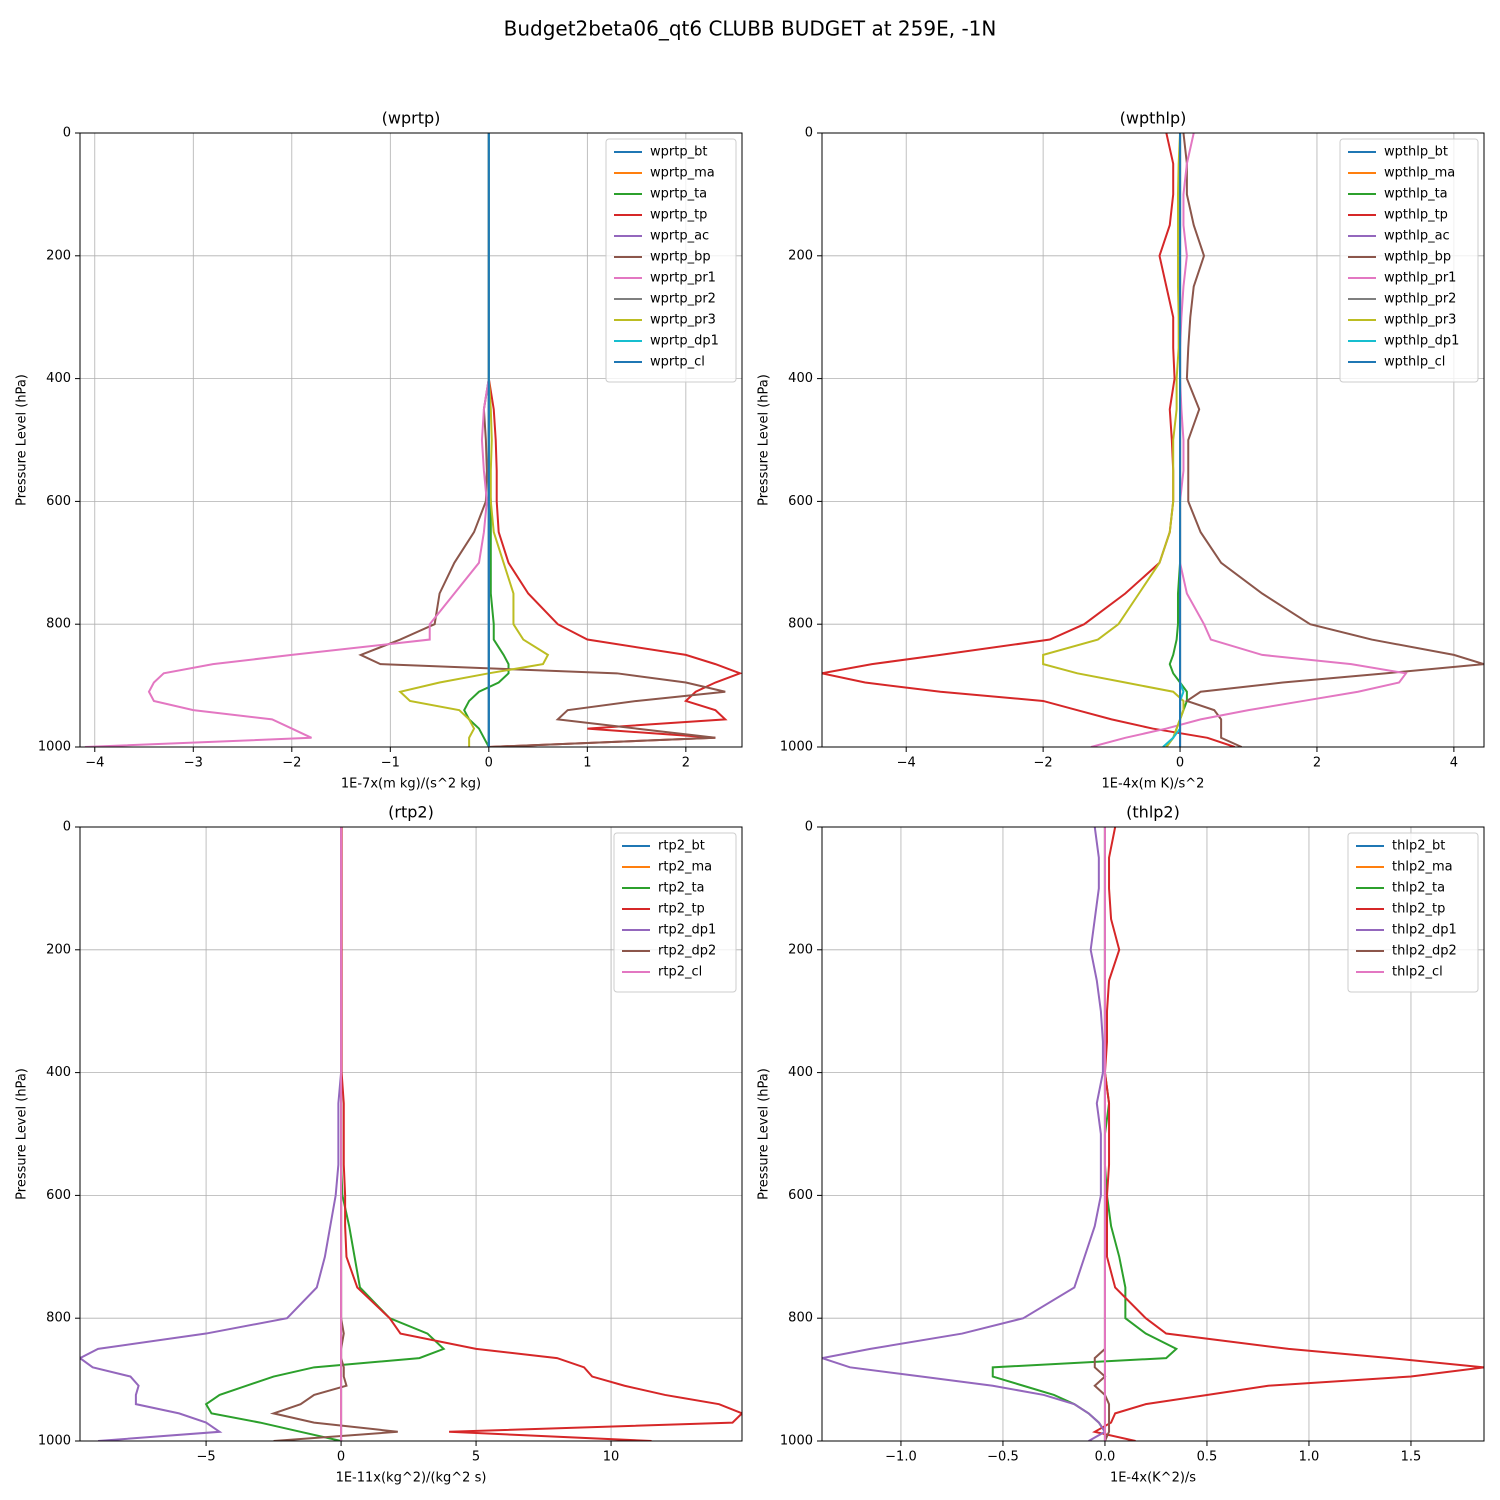  I want to click on x-axis-label: 1E-4x(m K)/s^2, so click(1153, 784).